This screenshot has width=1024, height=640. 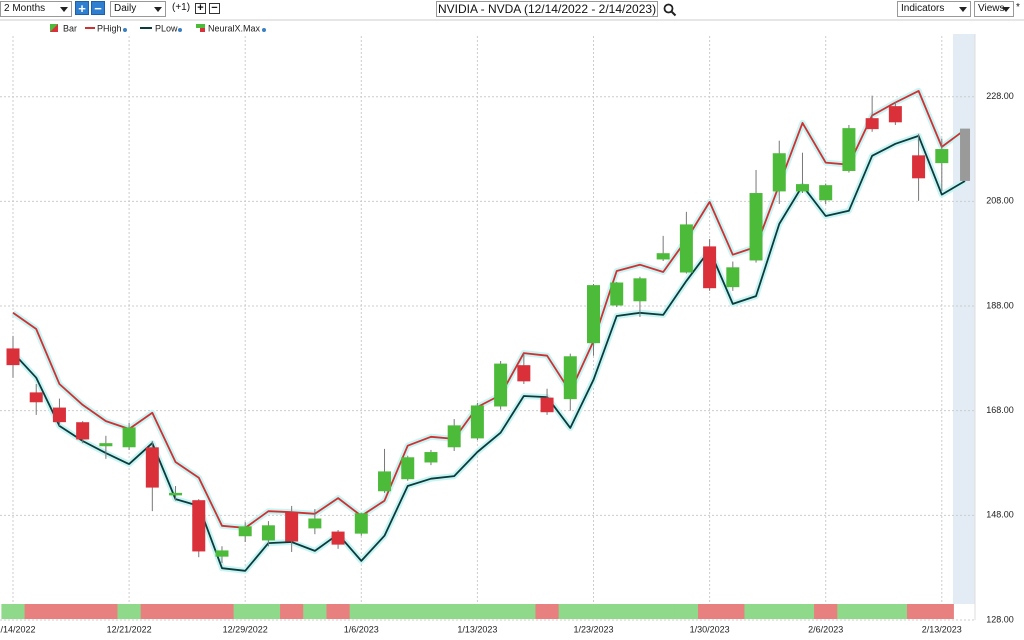 I want to click on indicators-text: Indicators, so click(x=923, y=8).